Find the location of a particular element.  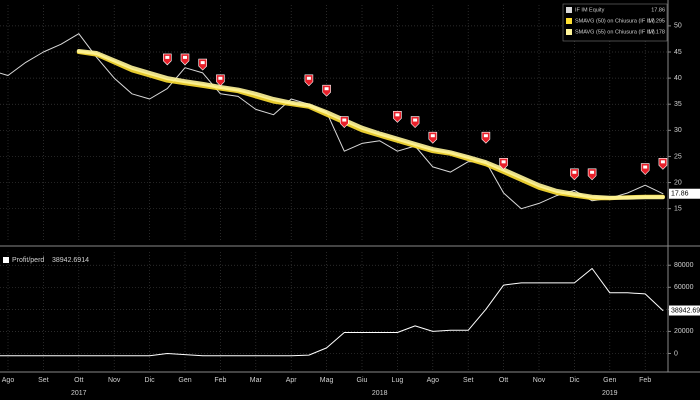

legend-value: 17.295 is located at coordinates (656, 21).